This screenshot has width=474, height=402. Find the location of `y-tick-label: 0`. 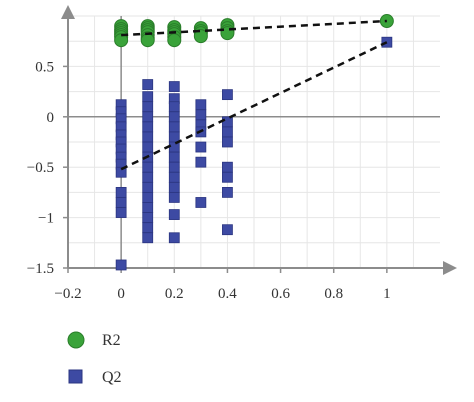

y-tick-label: 0 is located at coordinates (51, 118).